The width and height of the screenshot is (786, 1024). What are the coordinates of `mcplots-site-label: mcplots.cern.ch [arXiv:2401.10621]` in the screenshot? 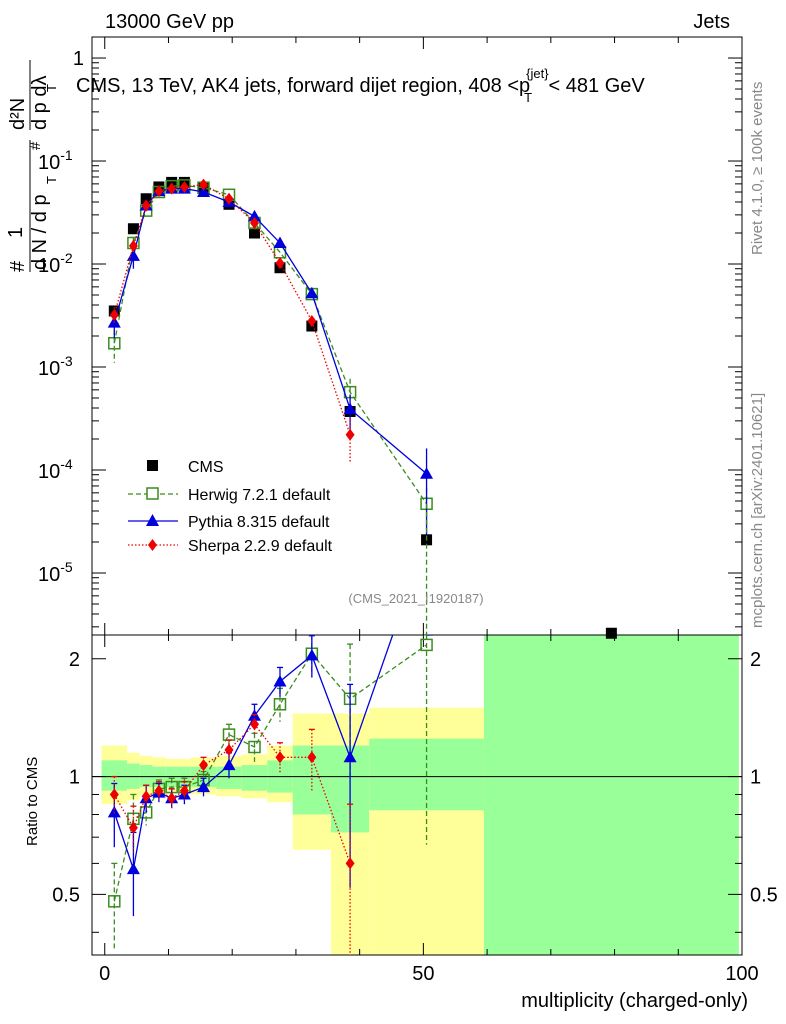 It's located at (757, 510).